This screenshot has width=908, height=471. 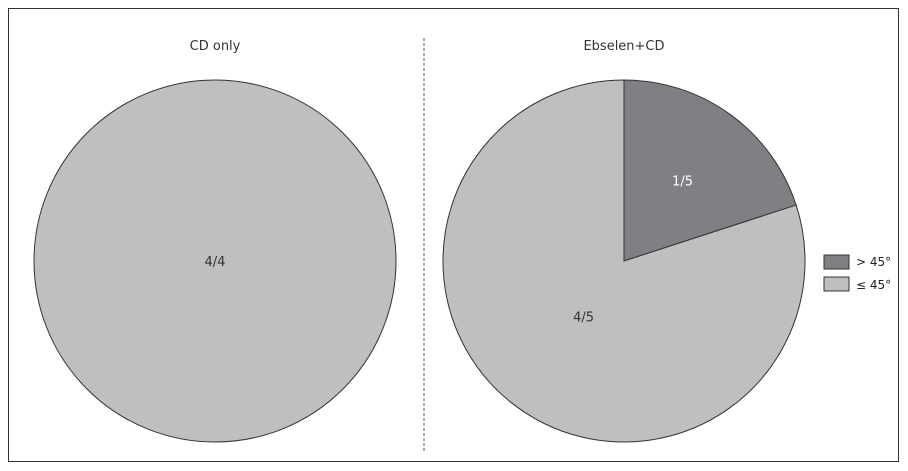 I want to click on legend-swatch-le45, so click(x=836, y=284).